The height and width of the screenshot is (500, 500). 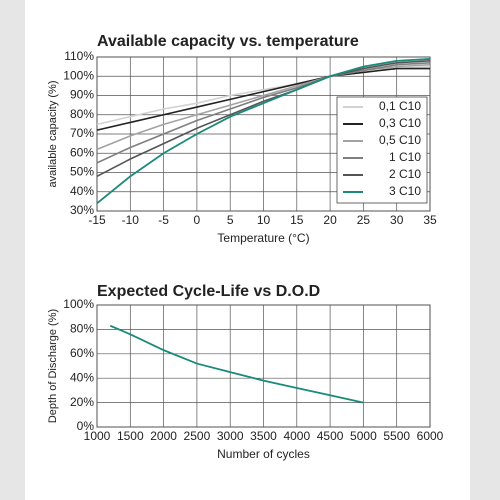 I want to click on x-tick-label: 4500, so click(x=330, y=436).